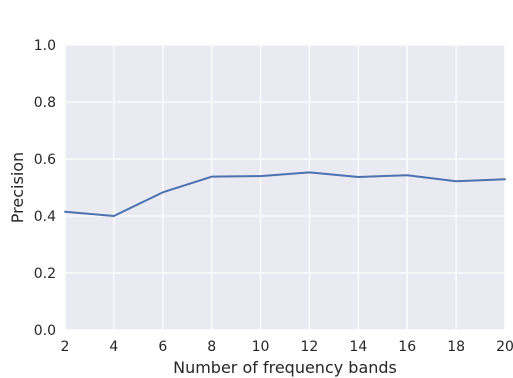  What do you see at coordinates (45, 160) in the screenshot?
I see `y-tick-label: 0.6` at bounding box center [45, 160].